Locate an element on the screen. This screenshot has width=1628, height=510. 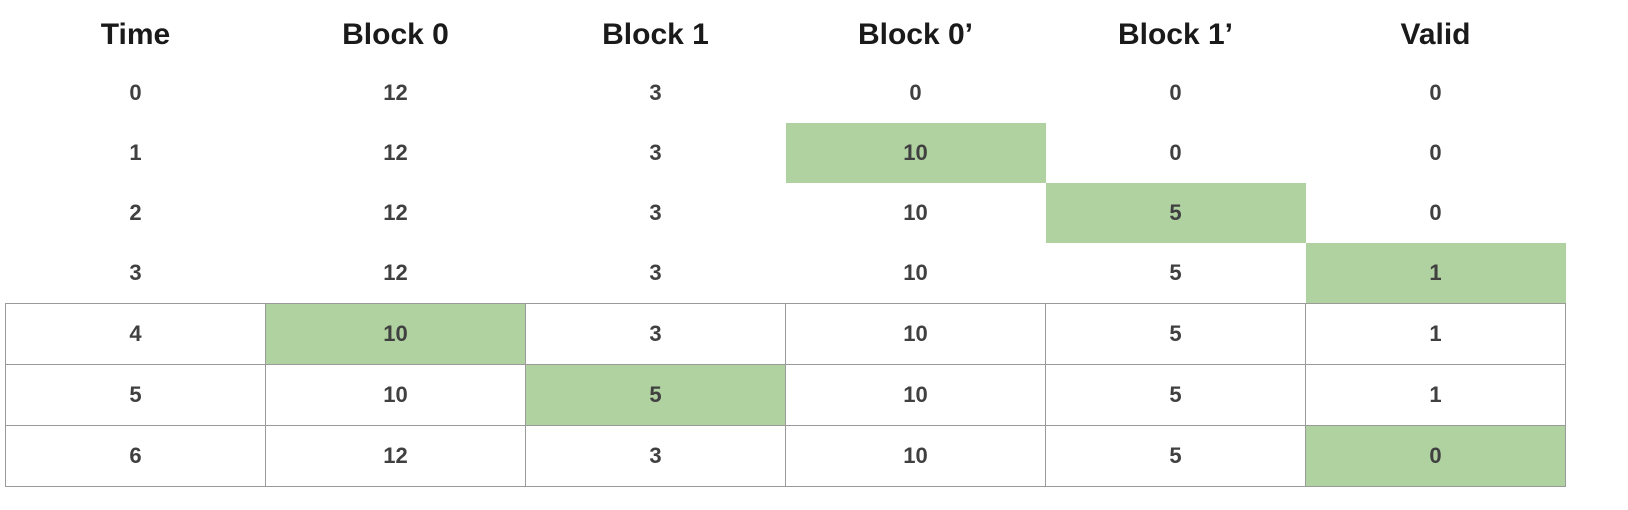
column-header-block-1: Block 1 is located at coordinates (655, 34).